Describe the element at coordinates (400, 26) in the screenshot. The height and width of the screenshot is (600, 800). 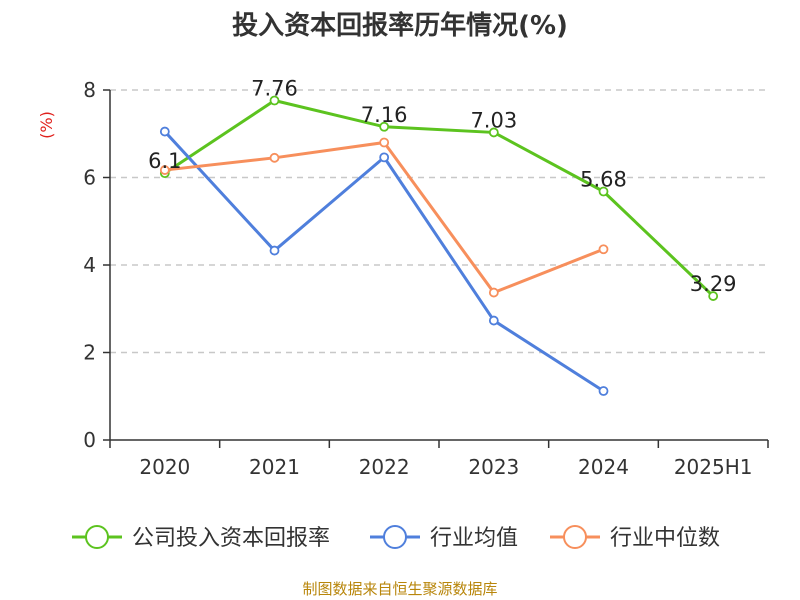
I see `chart-title: 投入资本回报率历年情况(%)` at that location.